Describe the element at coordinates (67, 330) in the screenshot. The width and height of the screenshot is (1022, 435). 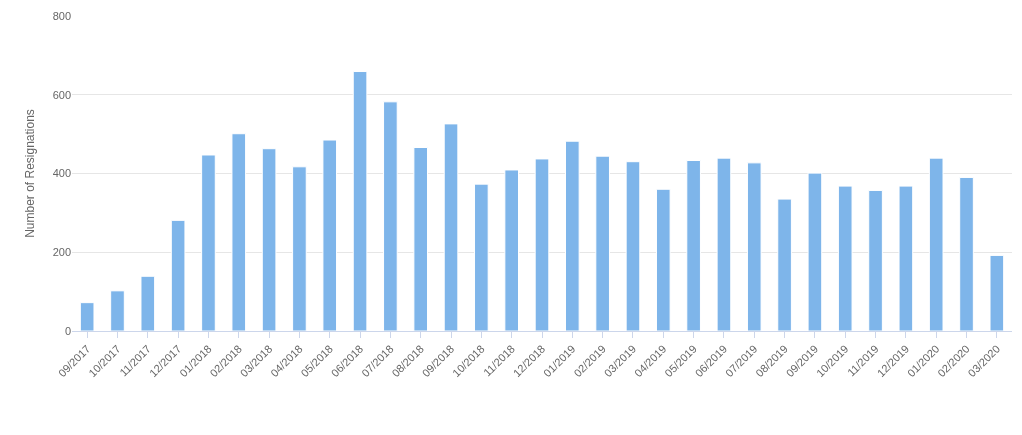
I see `y-tick-label: 0` at that location.